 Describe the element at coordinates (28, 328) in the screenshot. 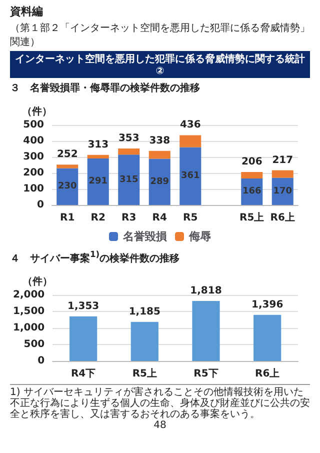

I see `y-tick-label: 1,000` at that location.